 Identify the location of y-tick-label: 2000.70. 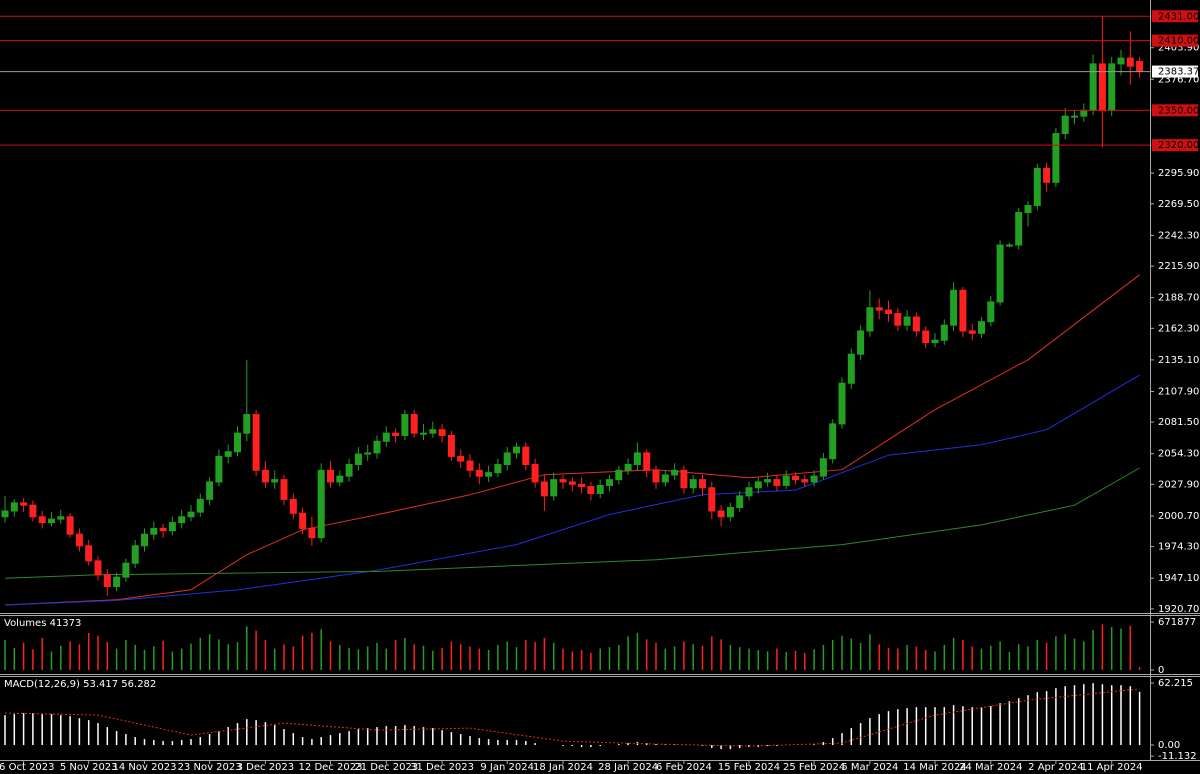
(1178, 516).